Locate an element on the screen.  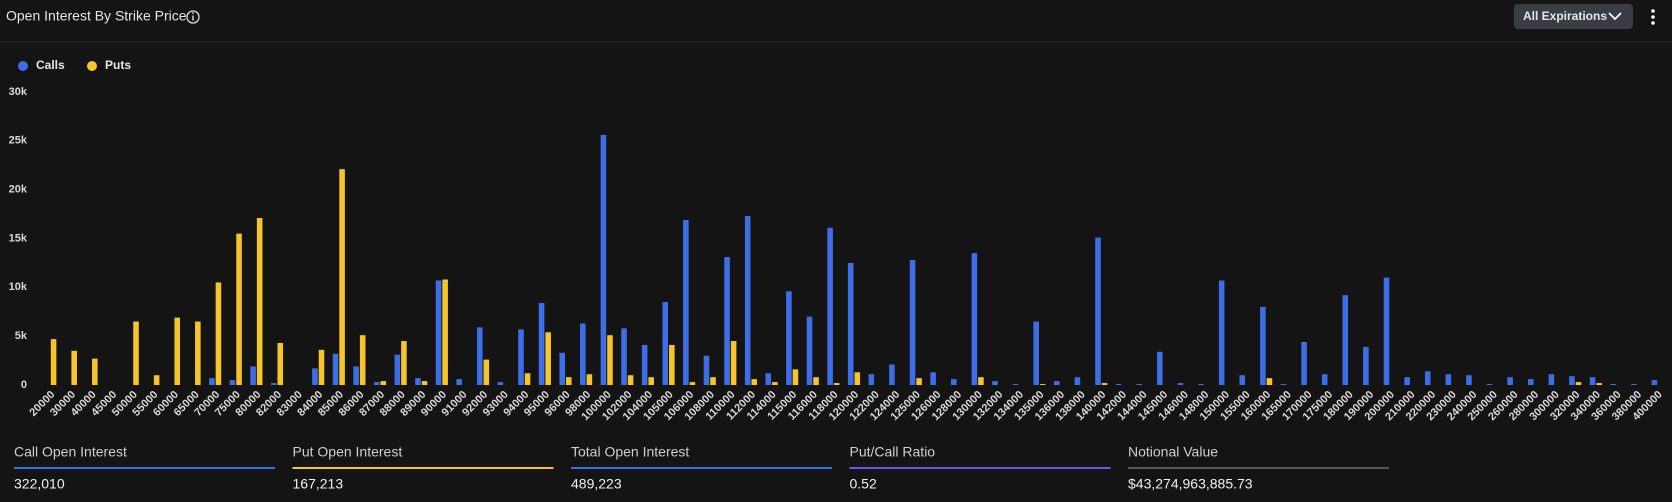
stat-value: 489,223 is located at coordinates (596, 484).